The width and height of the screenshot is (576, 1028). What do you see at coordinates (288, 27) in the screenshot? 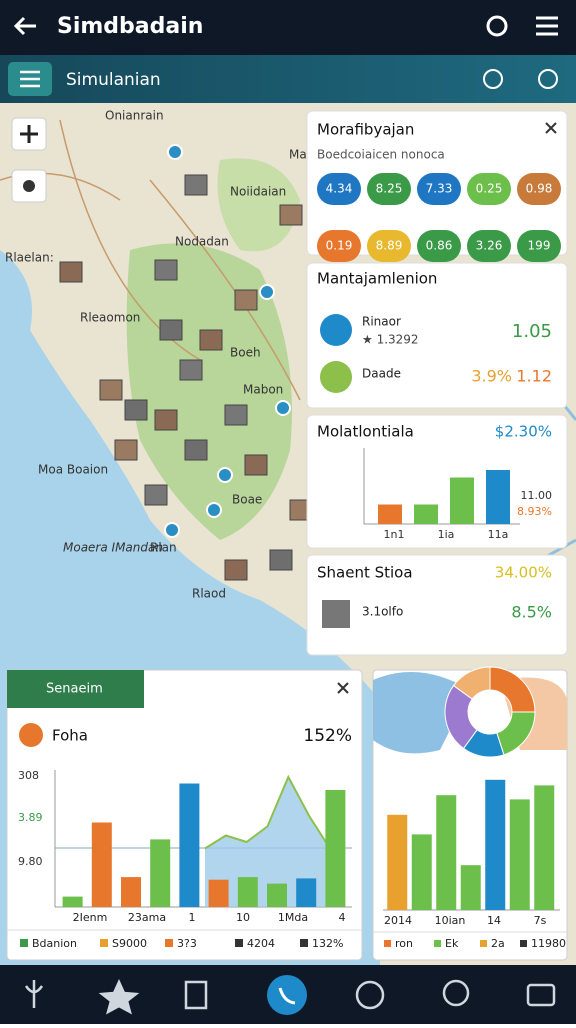
I see `app-bar` at bounding box center [288, 27].